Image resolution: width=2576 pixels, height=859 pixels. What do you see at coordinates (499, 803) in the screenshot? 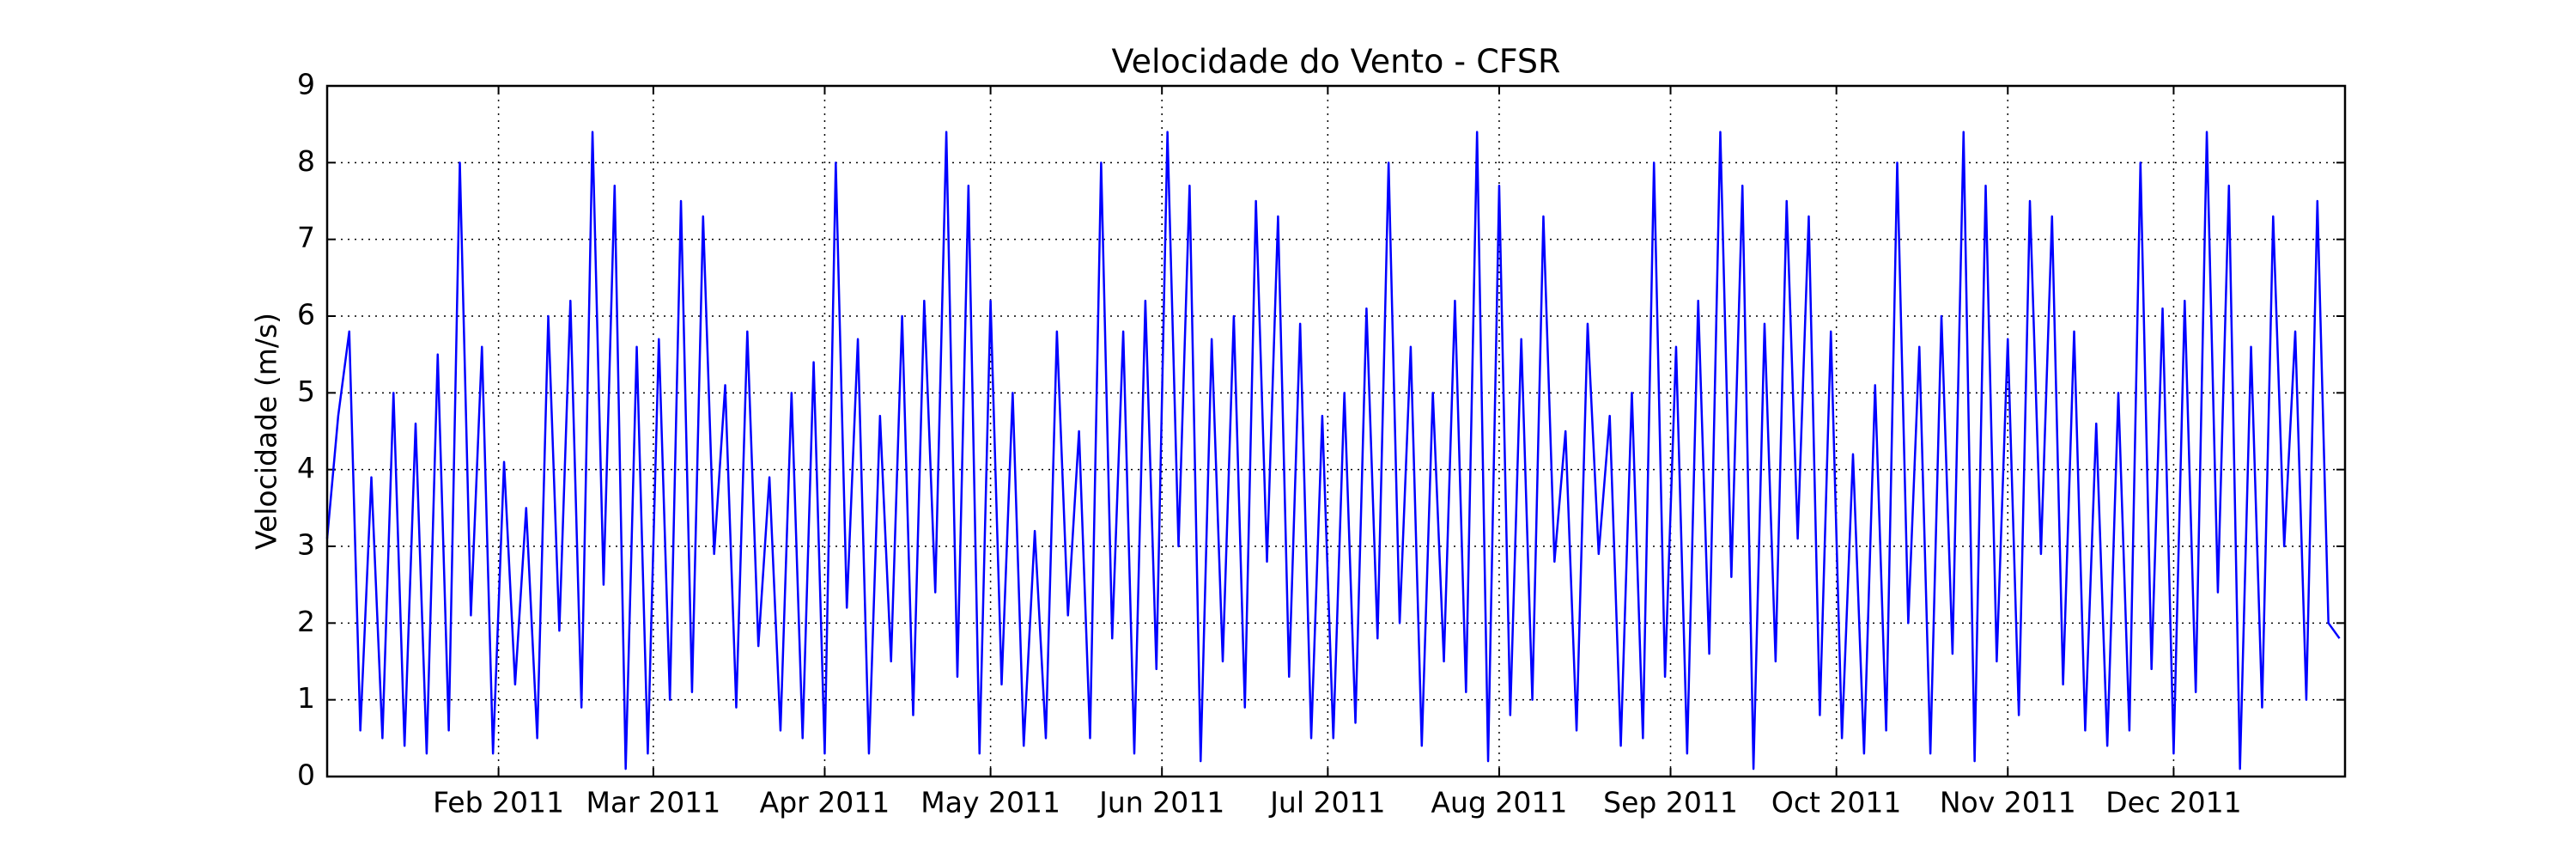
I see `x-tick-label: Feb 2011` at bounding box center [499, 803].